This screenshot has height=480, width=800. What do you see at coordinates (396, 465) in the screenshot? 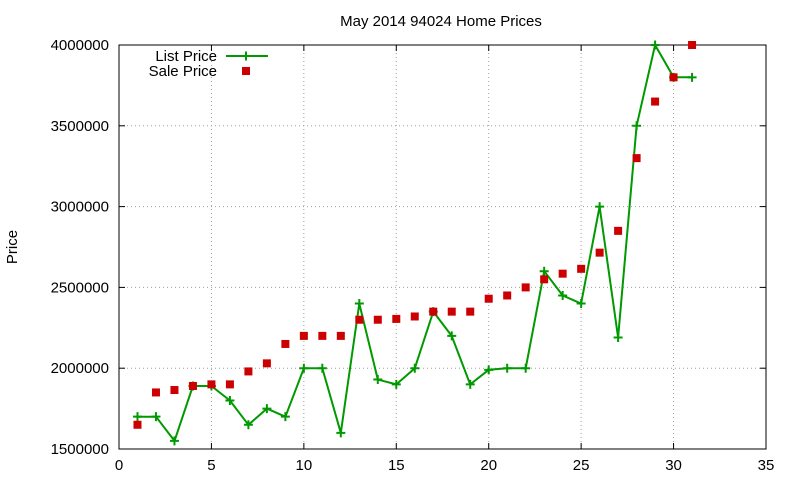
I see `x-tick-label: 15` at bounding box center [396, 465].